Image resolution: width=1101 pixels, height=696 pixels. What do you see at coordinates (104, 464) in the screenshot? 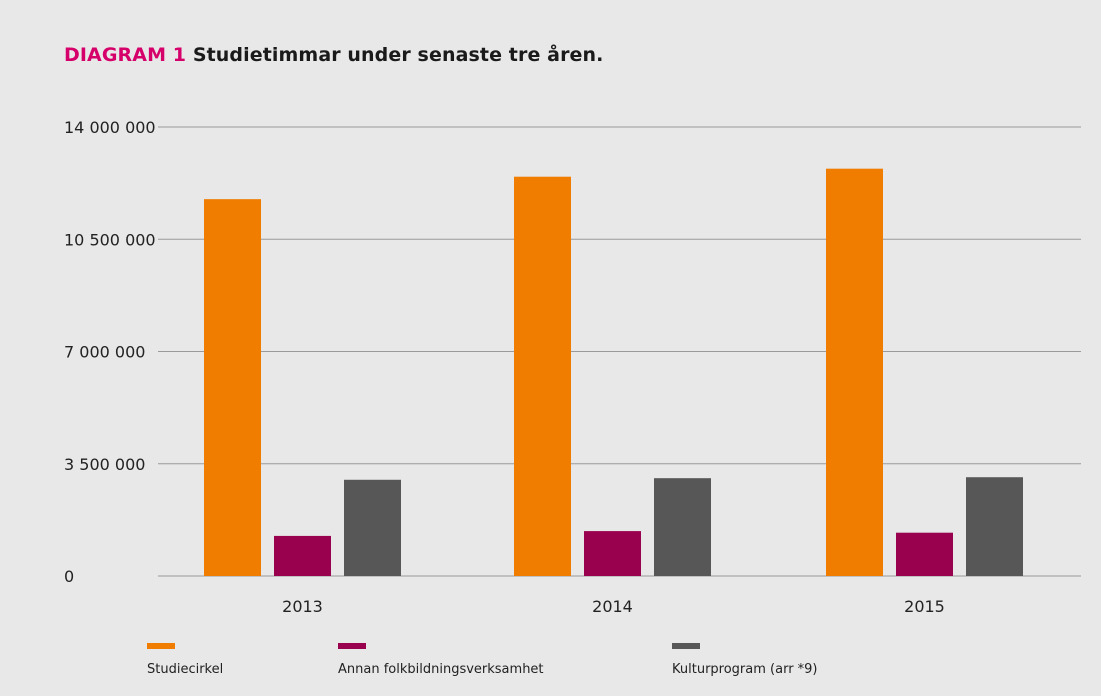
I see `y-tick-label: 3 500 000` at bounding box center [104, 464].